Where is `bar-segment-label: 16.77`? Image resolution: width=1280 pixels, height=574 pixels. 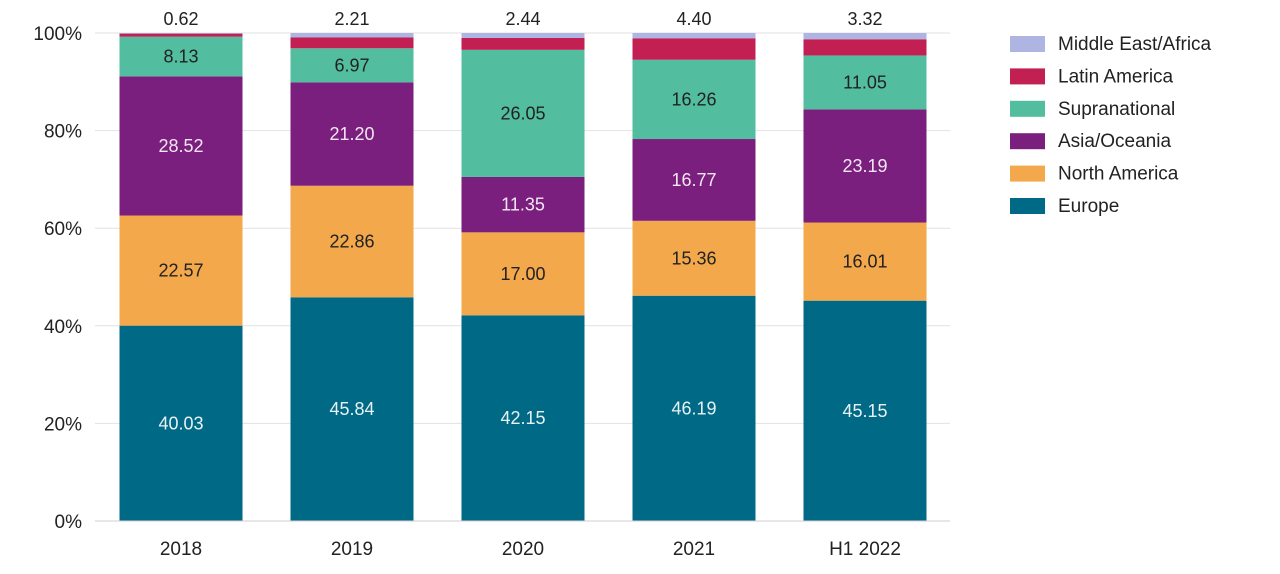
bar-segment-label: 16.77 is located at coordinates (693, 180).